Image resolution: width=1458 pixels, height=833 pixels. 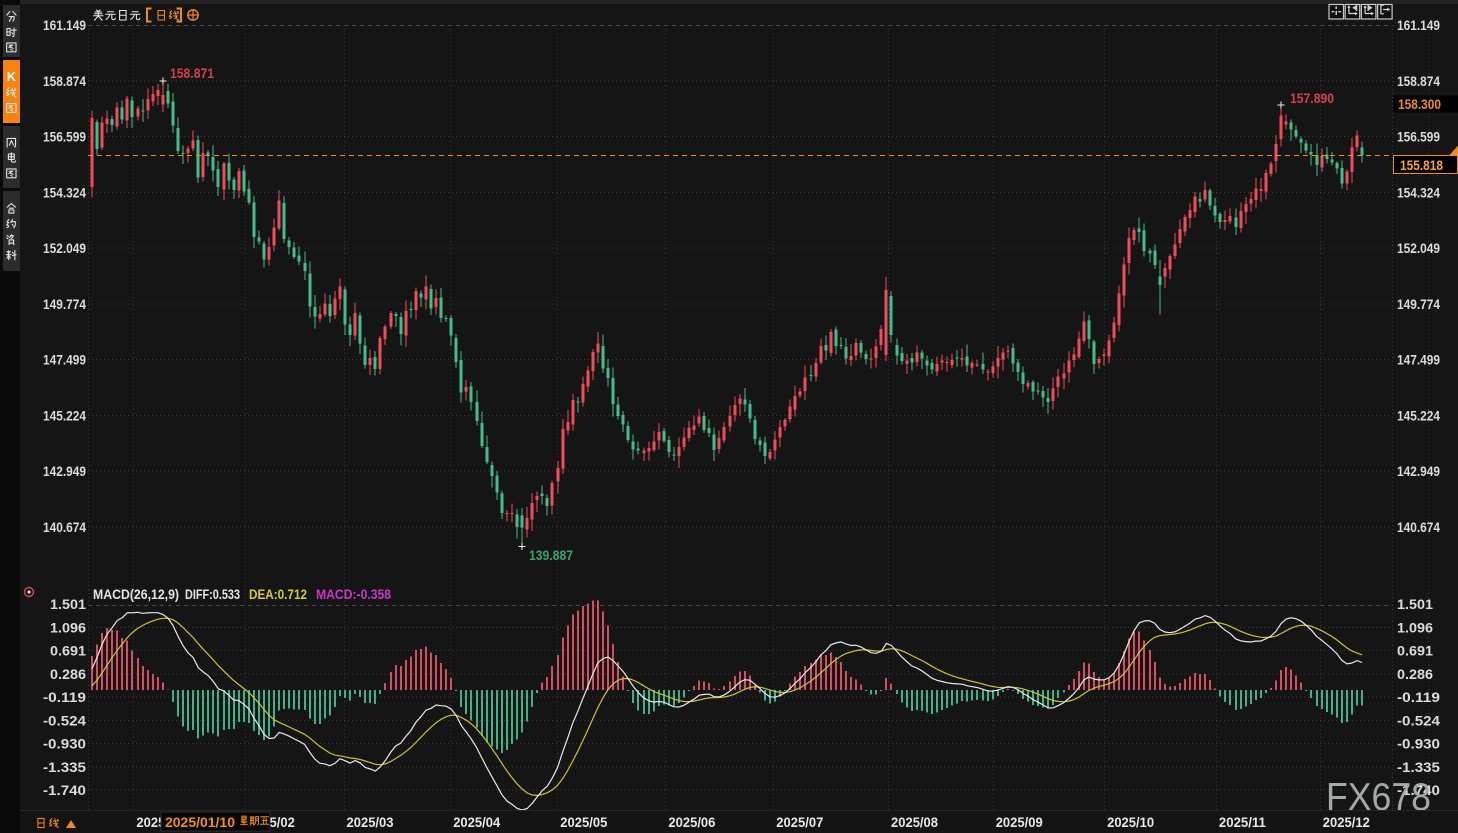 What do you see at coordinates (136, 594) in the screenshot?
I see `svg-text: MACD(26,12,9)` at bounding box center [136, 594].